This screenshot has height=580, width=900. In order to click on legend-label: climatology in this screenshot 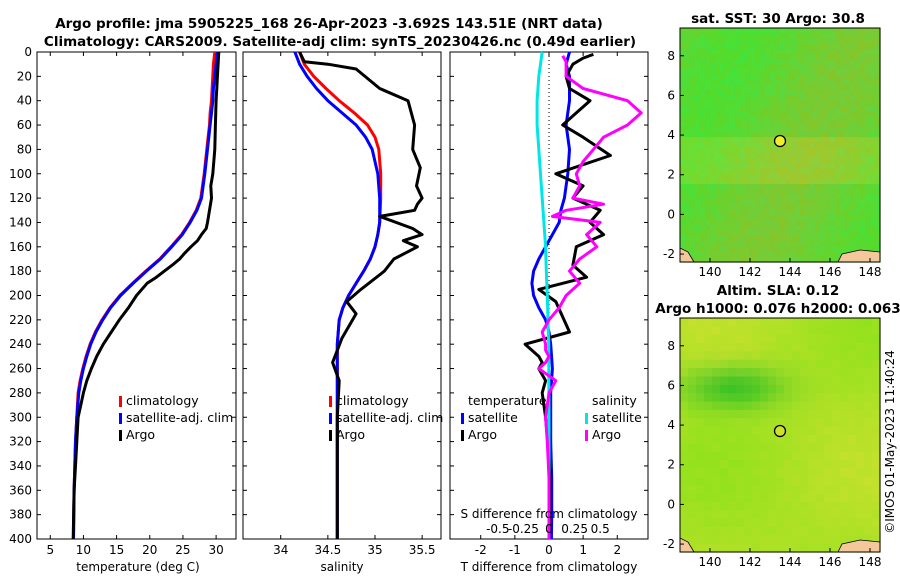, I will do `click(372, 400)`.